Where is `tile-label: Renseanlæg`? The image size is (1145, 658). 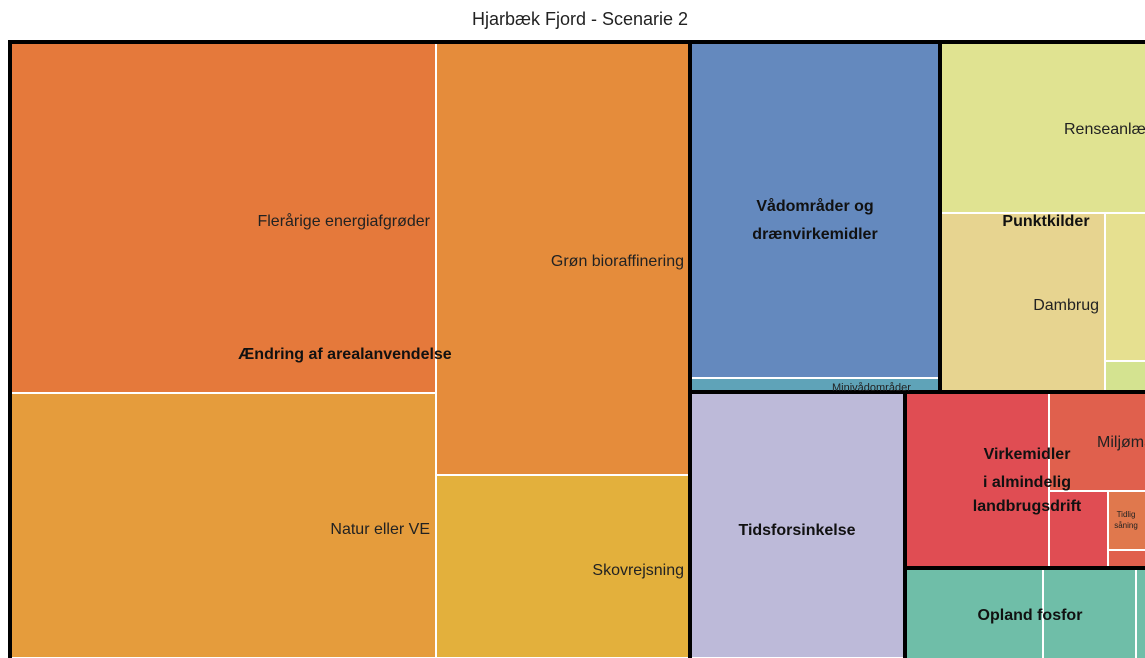
tile-label: Renseanlæg is located at coordinates (1104, 129).